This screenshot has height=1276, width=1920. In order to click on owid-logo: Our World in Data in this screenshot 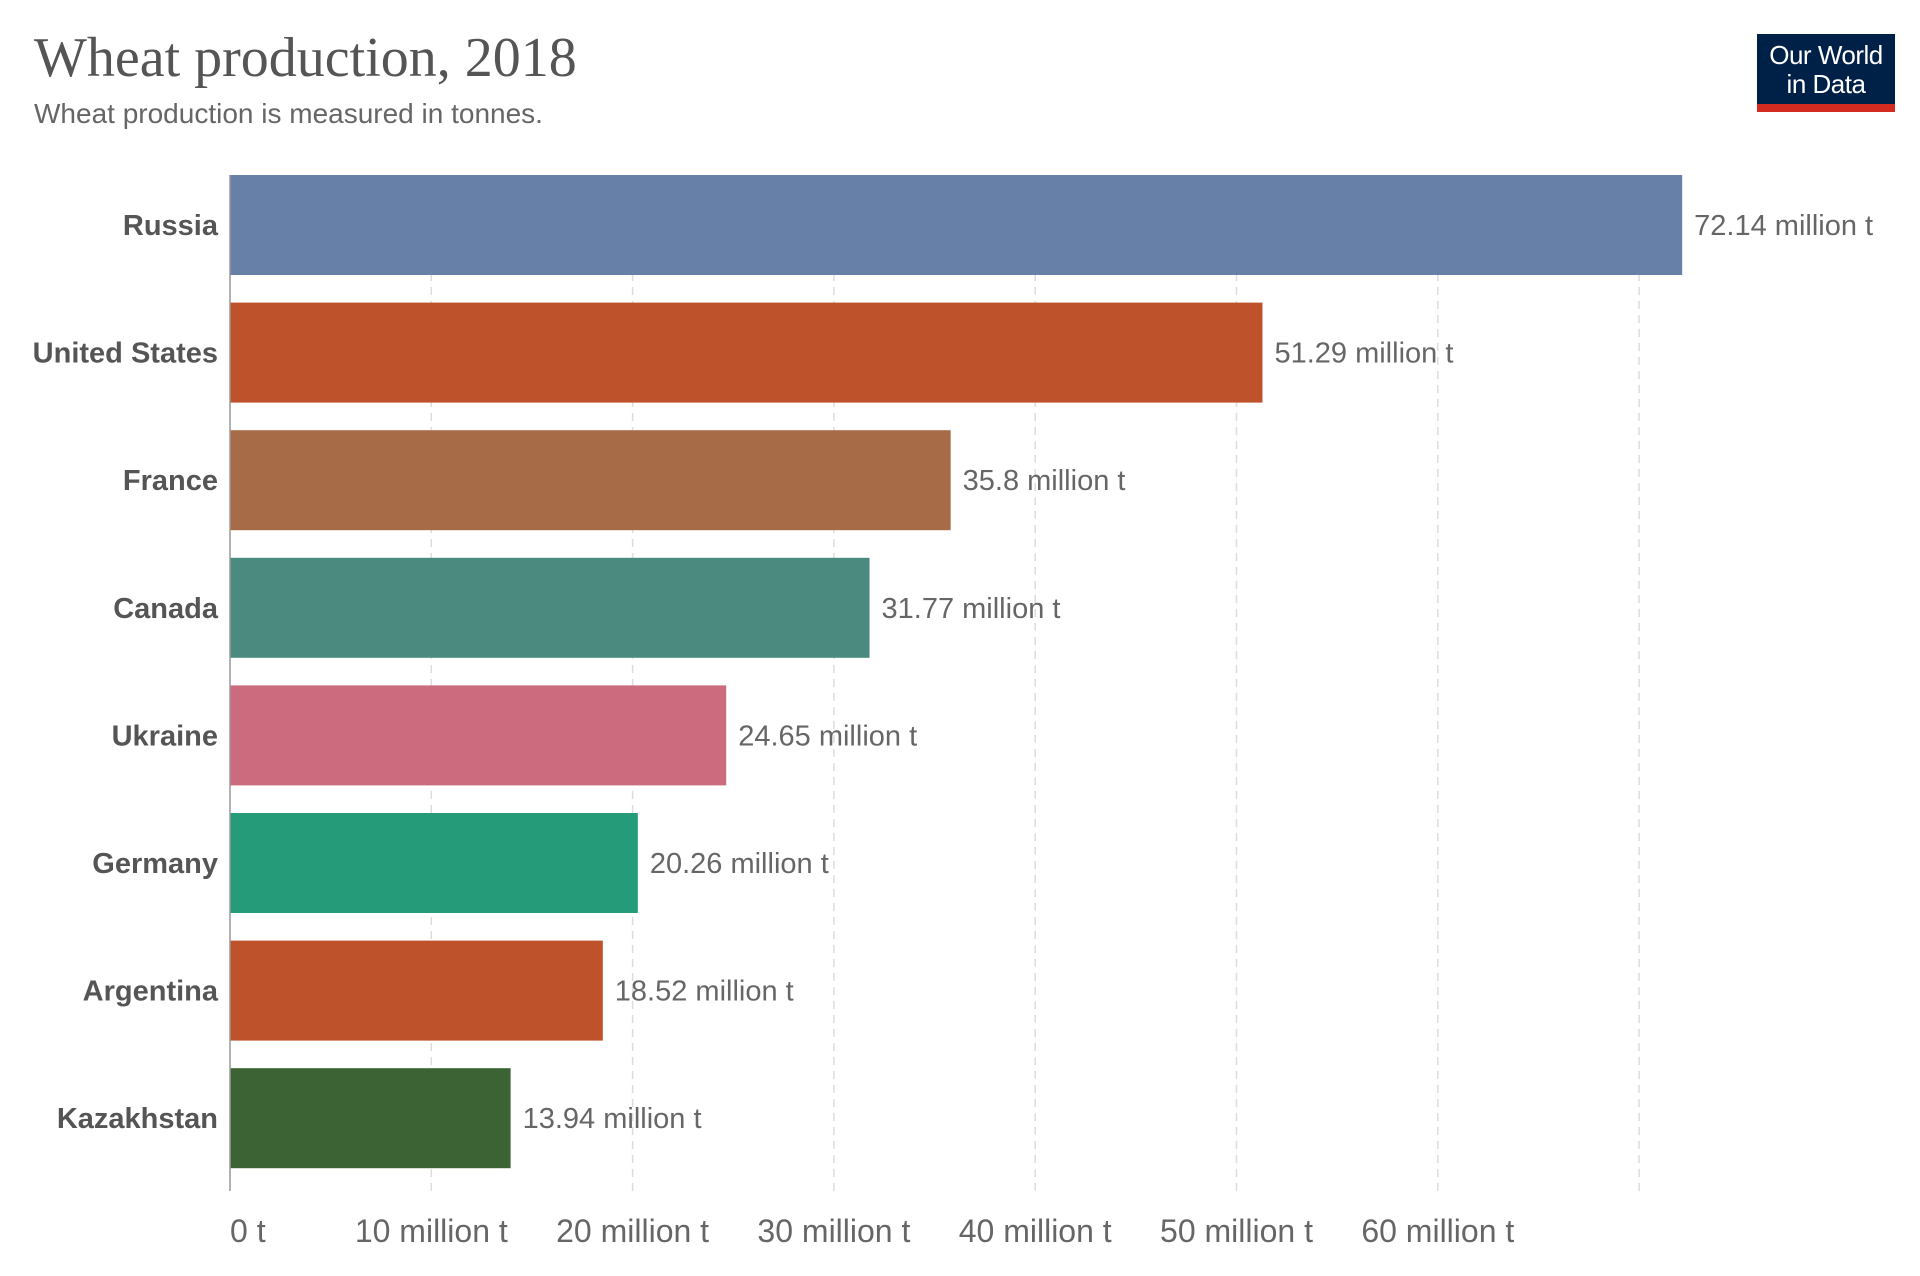, I will do `click(1826, 73)`.